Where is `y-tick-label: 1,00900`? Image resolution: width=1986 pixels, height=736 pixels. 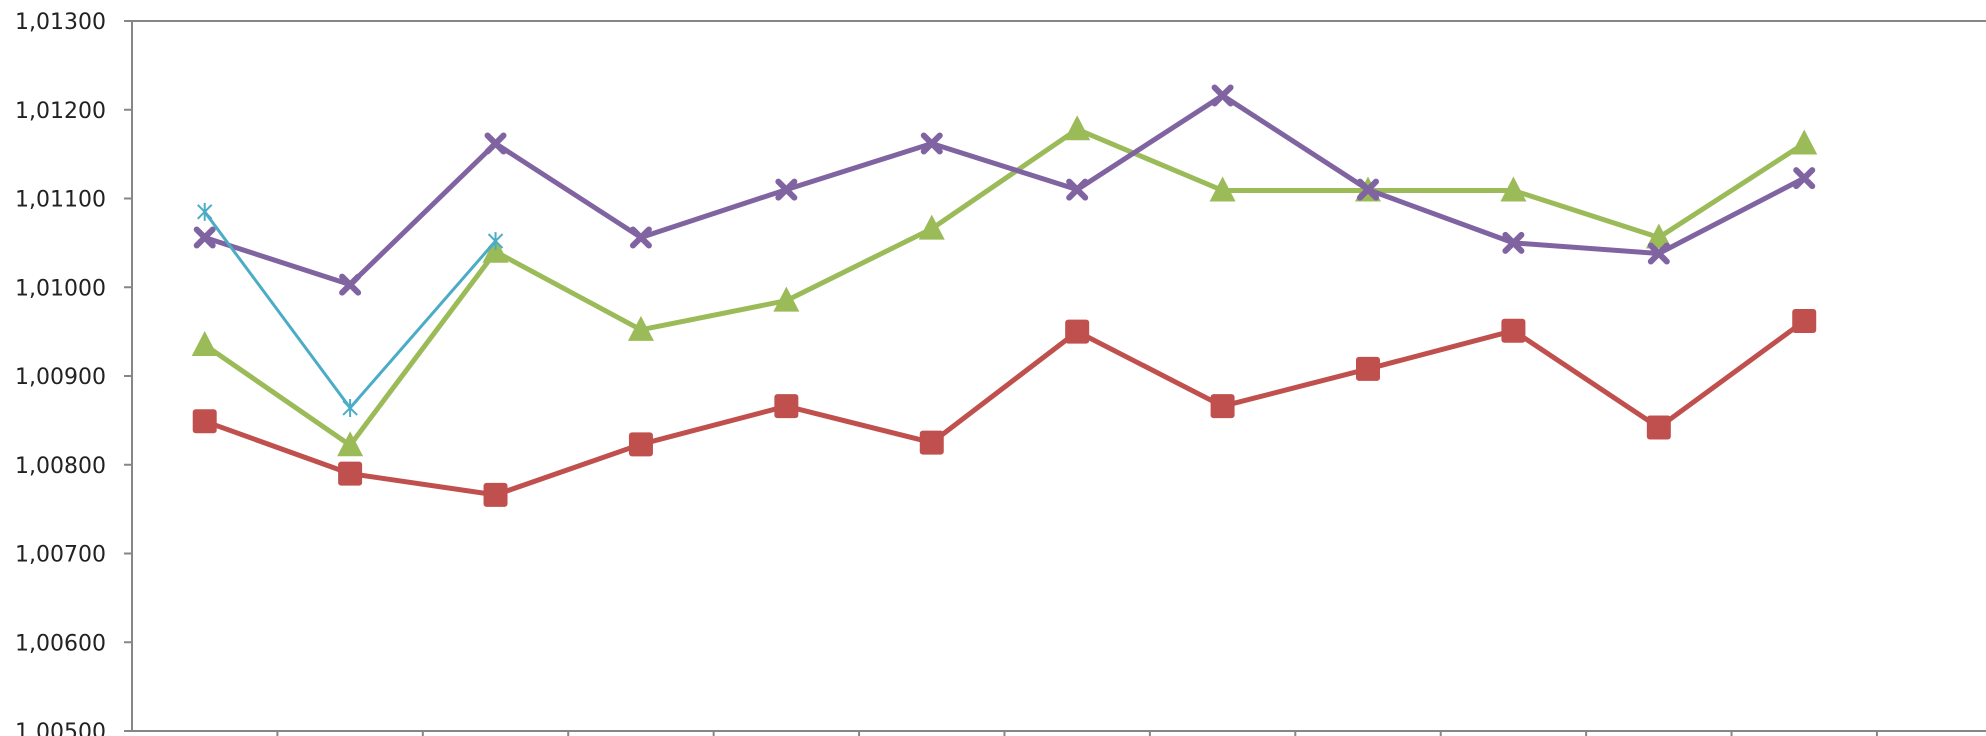
y-tick-label: 1,00900 is located at coordinates (60, 377).